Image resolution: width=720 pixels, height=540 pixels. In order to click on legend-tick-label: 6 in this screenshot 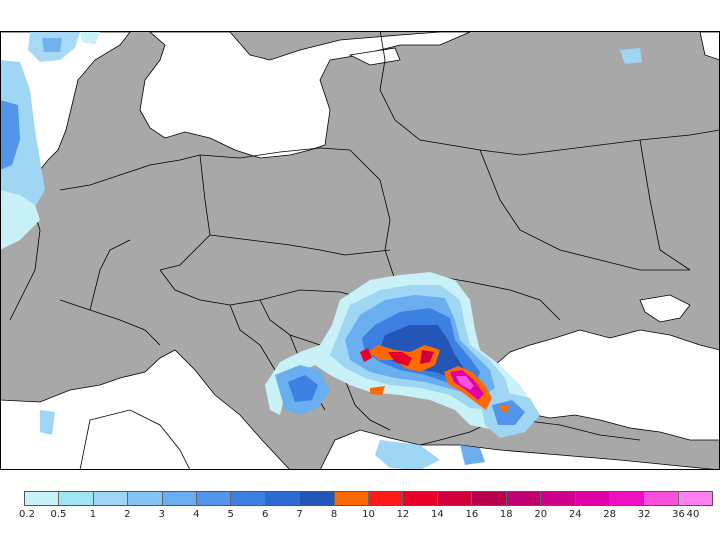, I will do `click(265, 514)`.